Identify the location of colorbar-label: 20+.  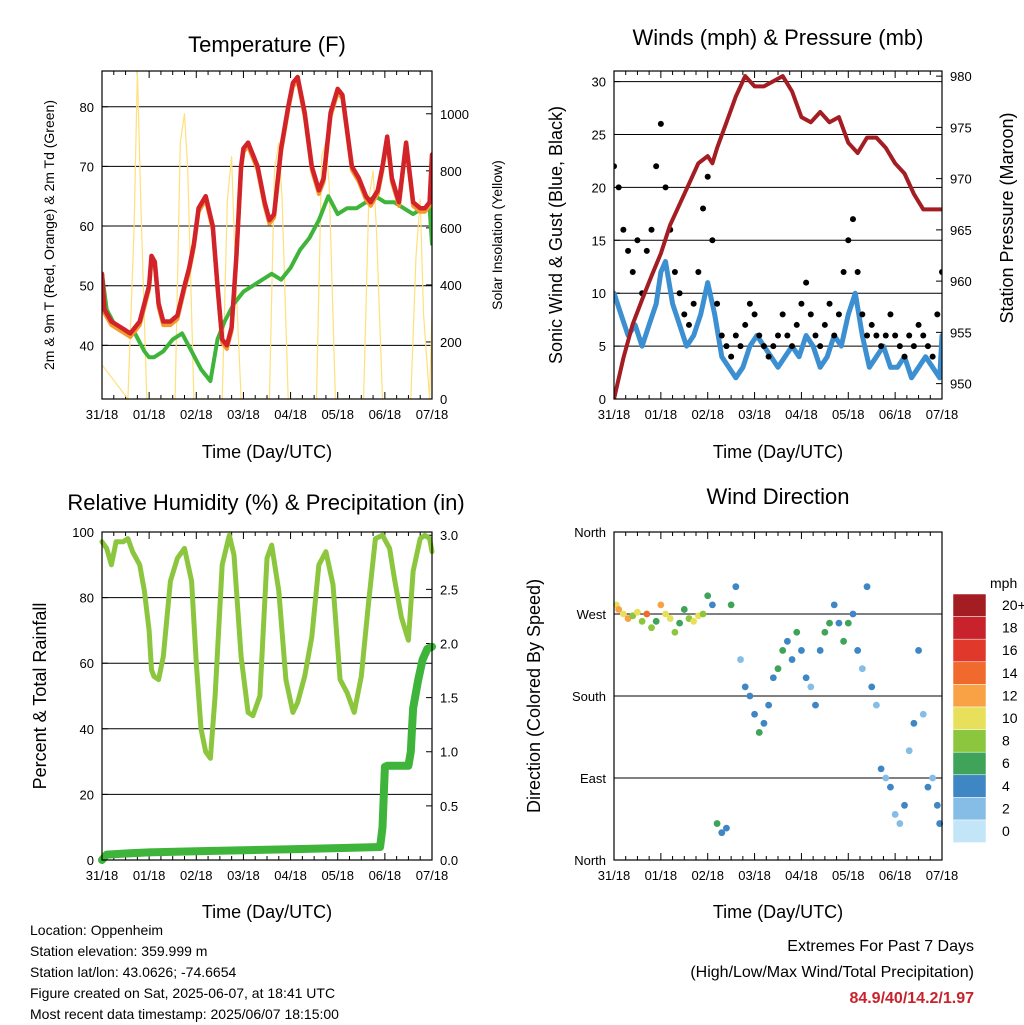
(1013, 605).